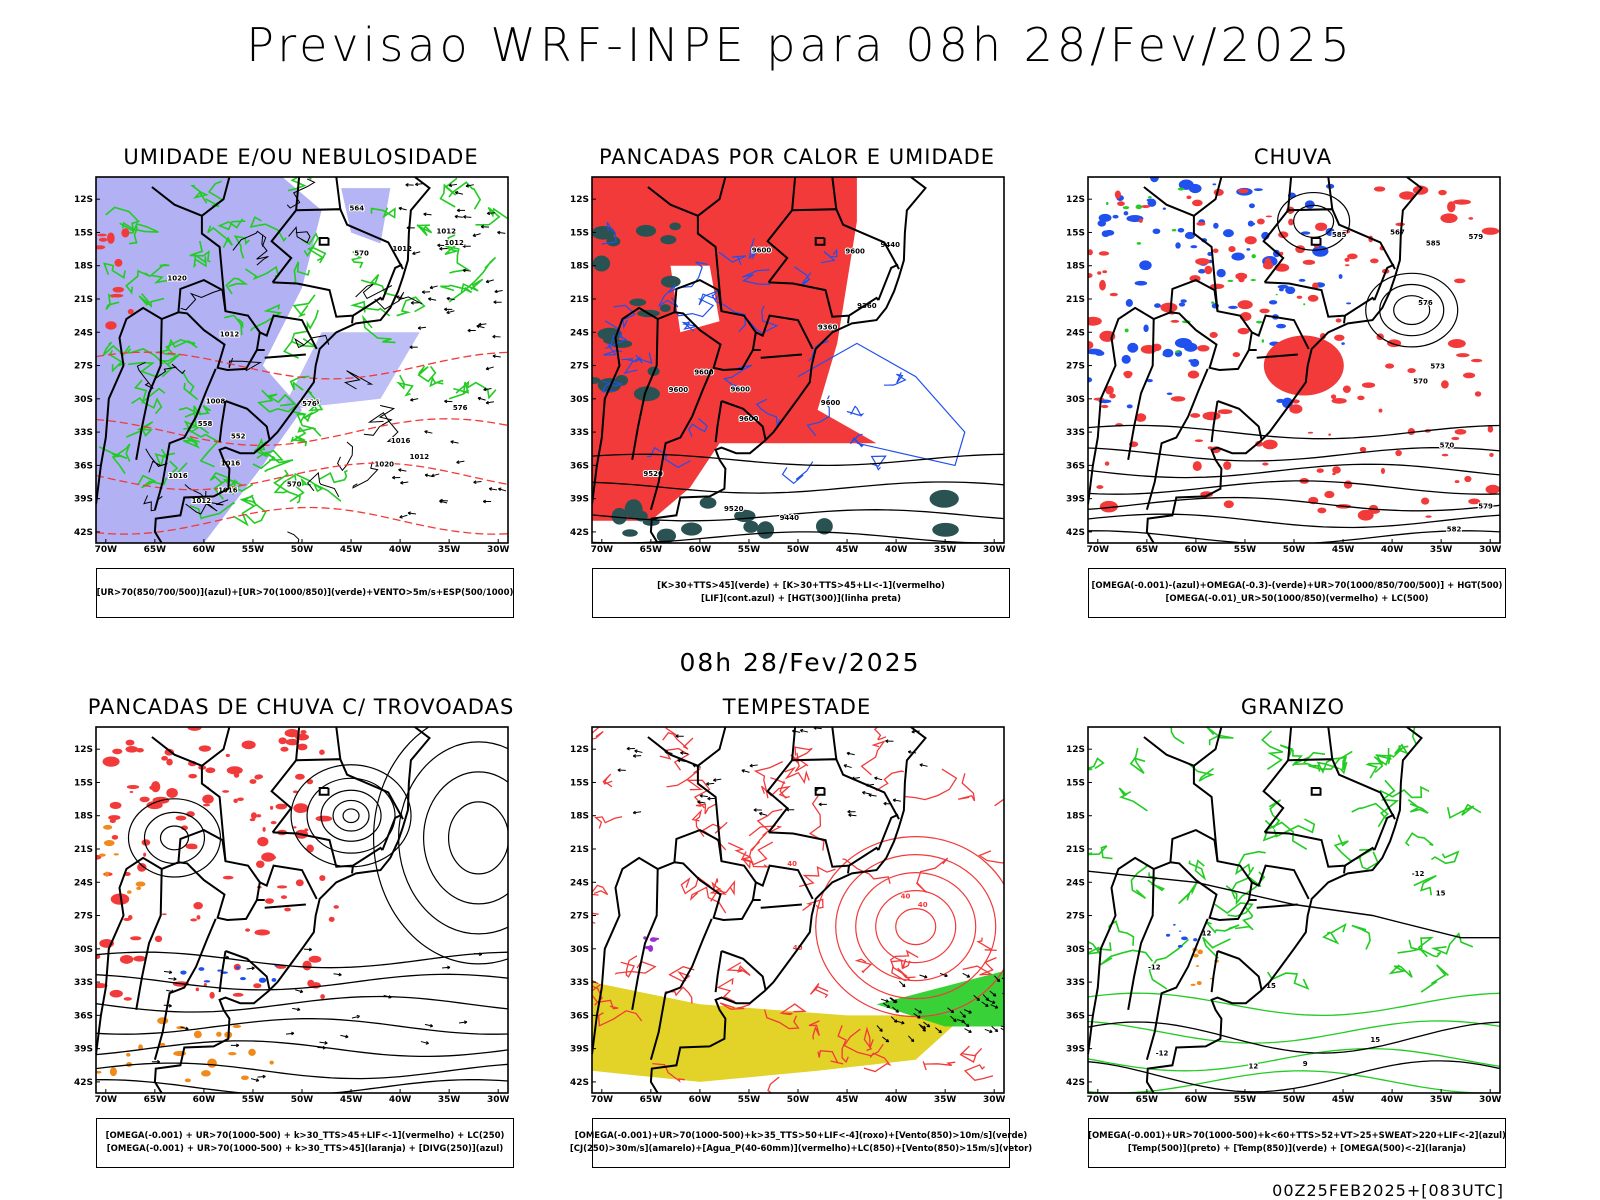  What do you see at coordinates (1294, 454) in the screenshot?
I see `hgt500-contour` at bounding box center [1294, 454].